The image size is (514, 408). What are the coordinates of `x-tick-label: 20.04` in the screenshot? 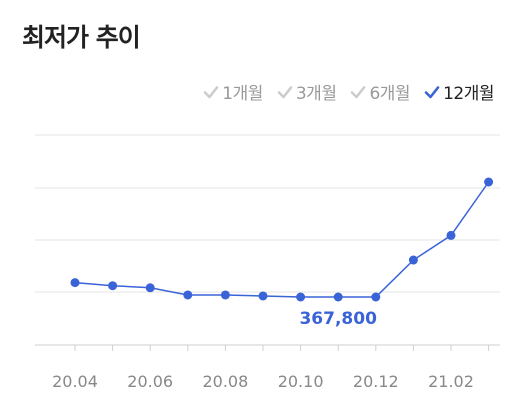 It's located at (75, 381).